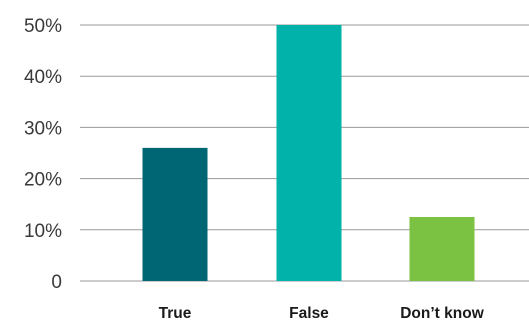  I want to click on x-axis-category-labels: True False Don’t know, so click(322, 313).